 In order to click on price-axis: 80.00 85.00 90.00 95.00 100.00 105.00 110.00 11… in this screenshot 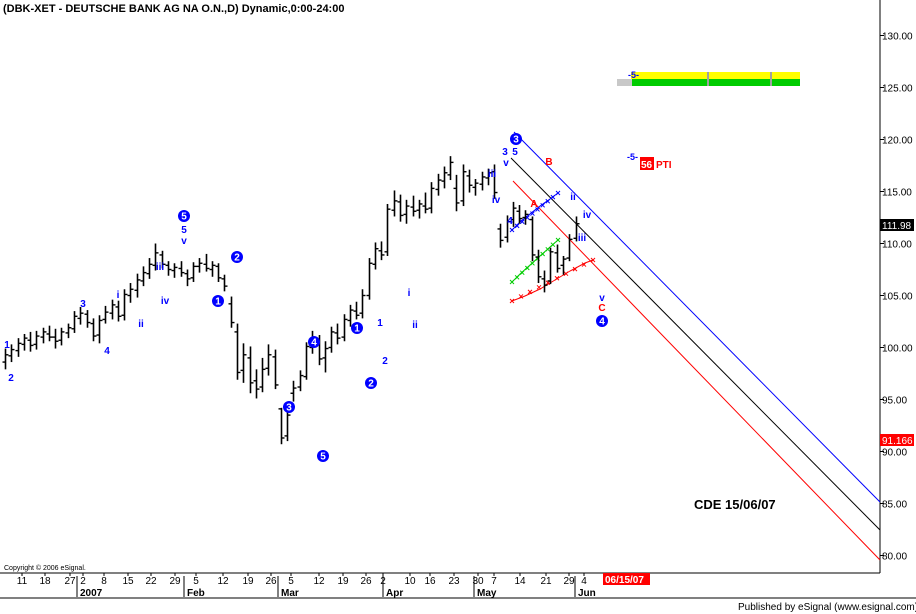, I will do `click(896, 297)`.